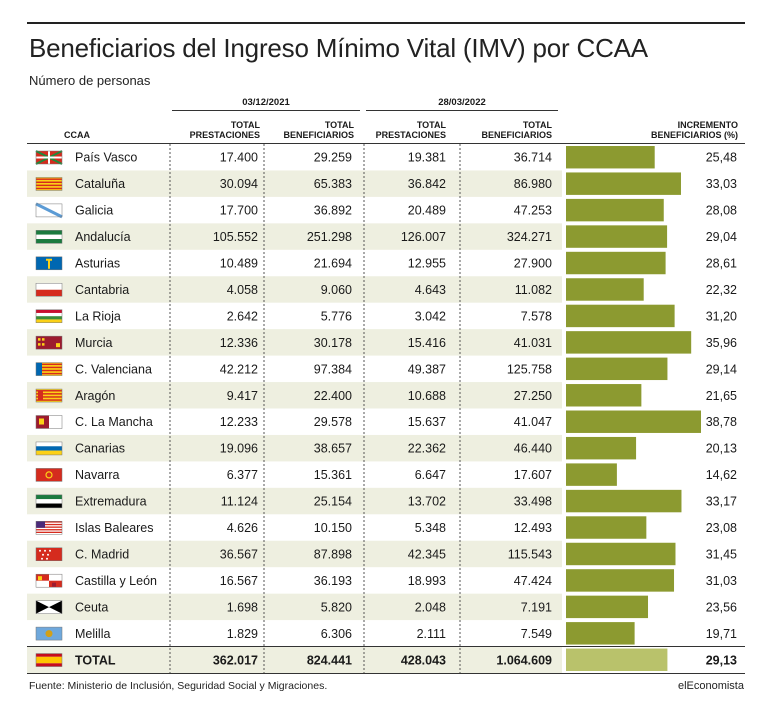 The image size is (770, 712). Describe the element at coordinates (533, 475) in the screenshot. I see `benef-2022-value: 17.607` at that location.